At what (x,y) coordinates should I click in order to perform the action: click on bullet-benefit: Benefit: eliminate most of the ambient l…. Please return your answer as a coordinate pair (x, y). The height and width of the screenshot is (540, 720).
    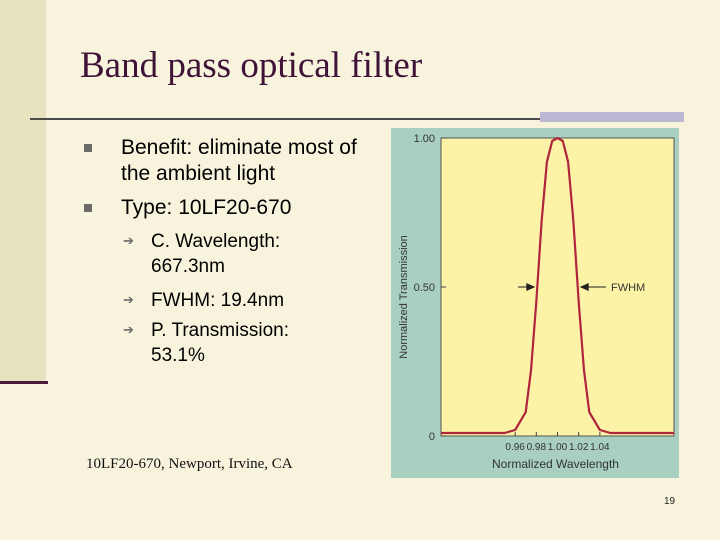
    Looking at the image, I should click on (239, 160).